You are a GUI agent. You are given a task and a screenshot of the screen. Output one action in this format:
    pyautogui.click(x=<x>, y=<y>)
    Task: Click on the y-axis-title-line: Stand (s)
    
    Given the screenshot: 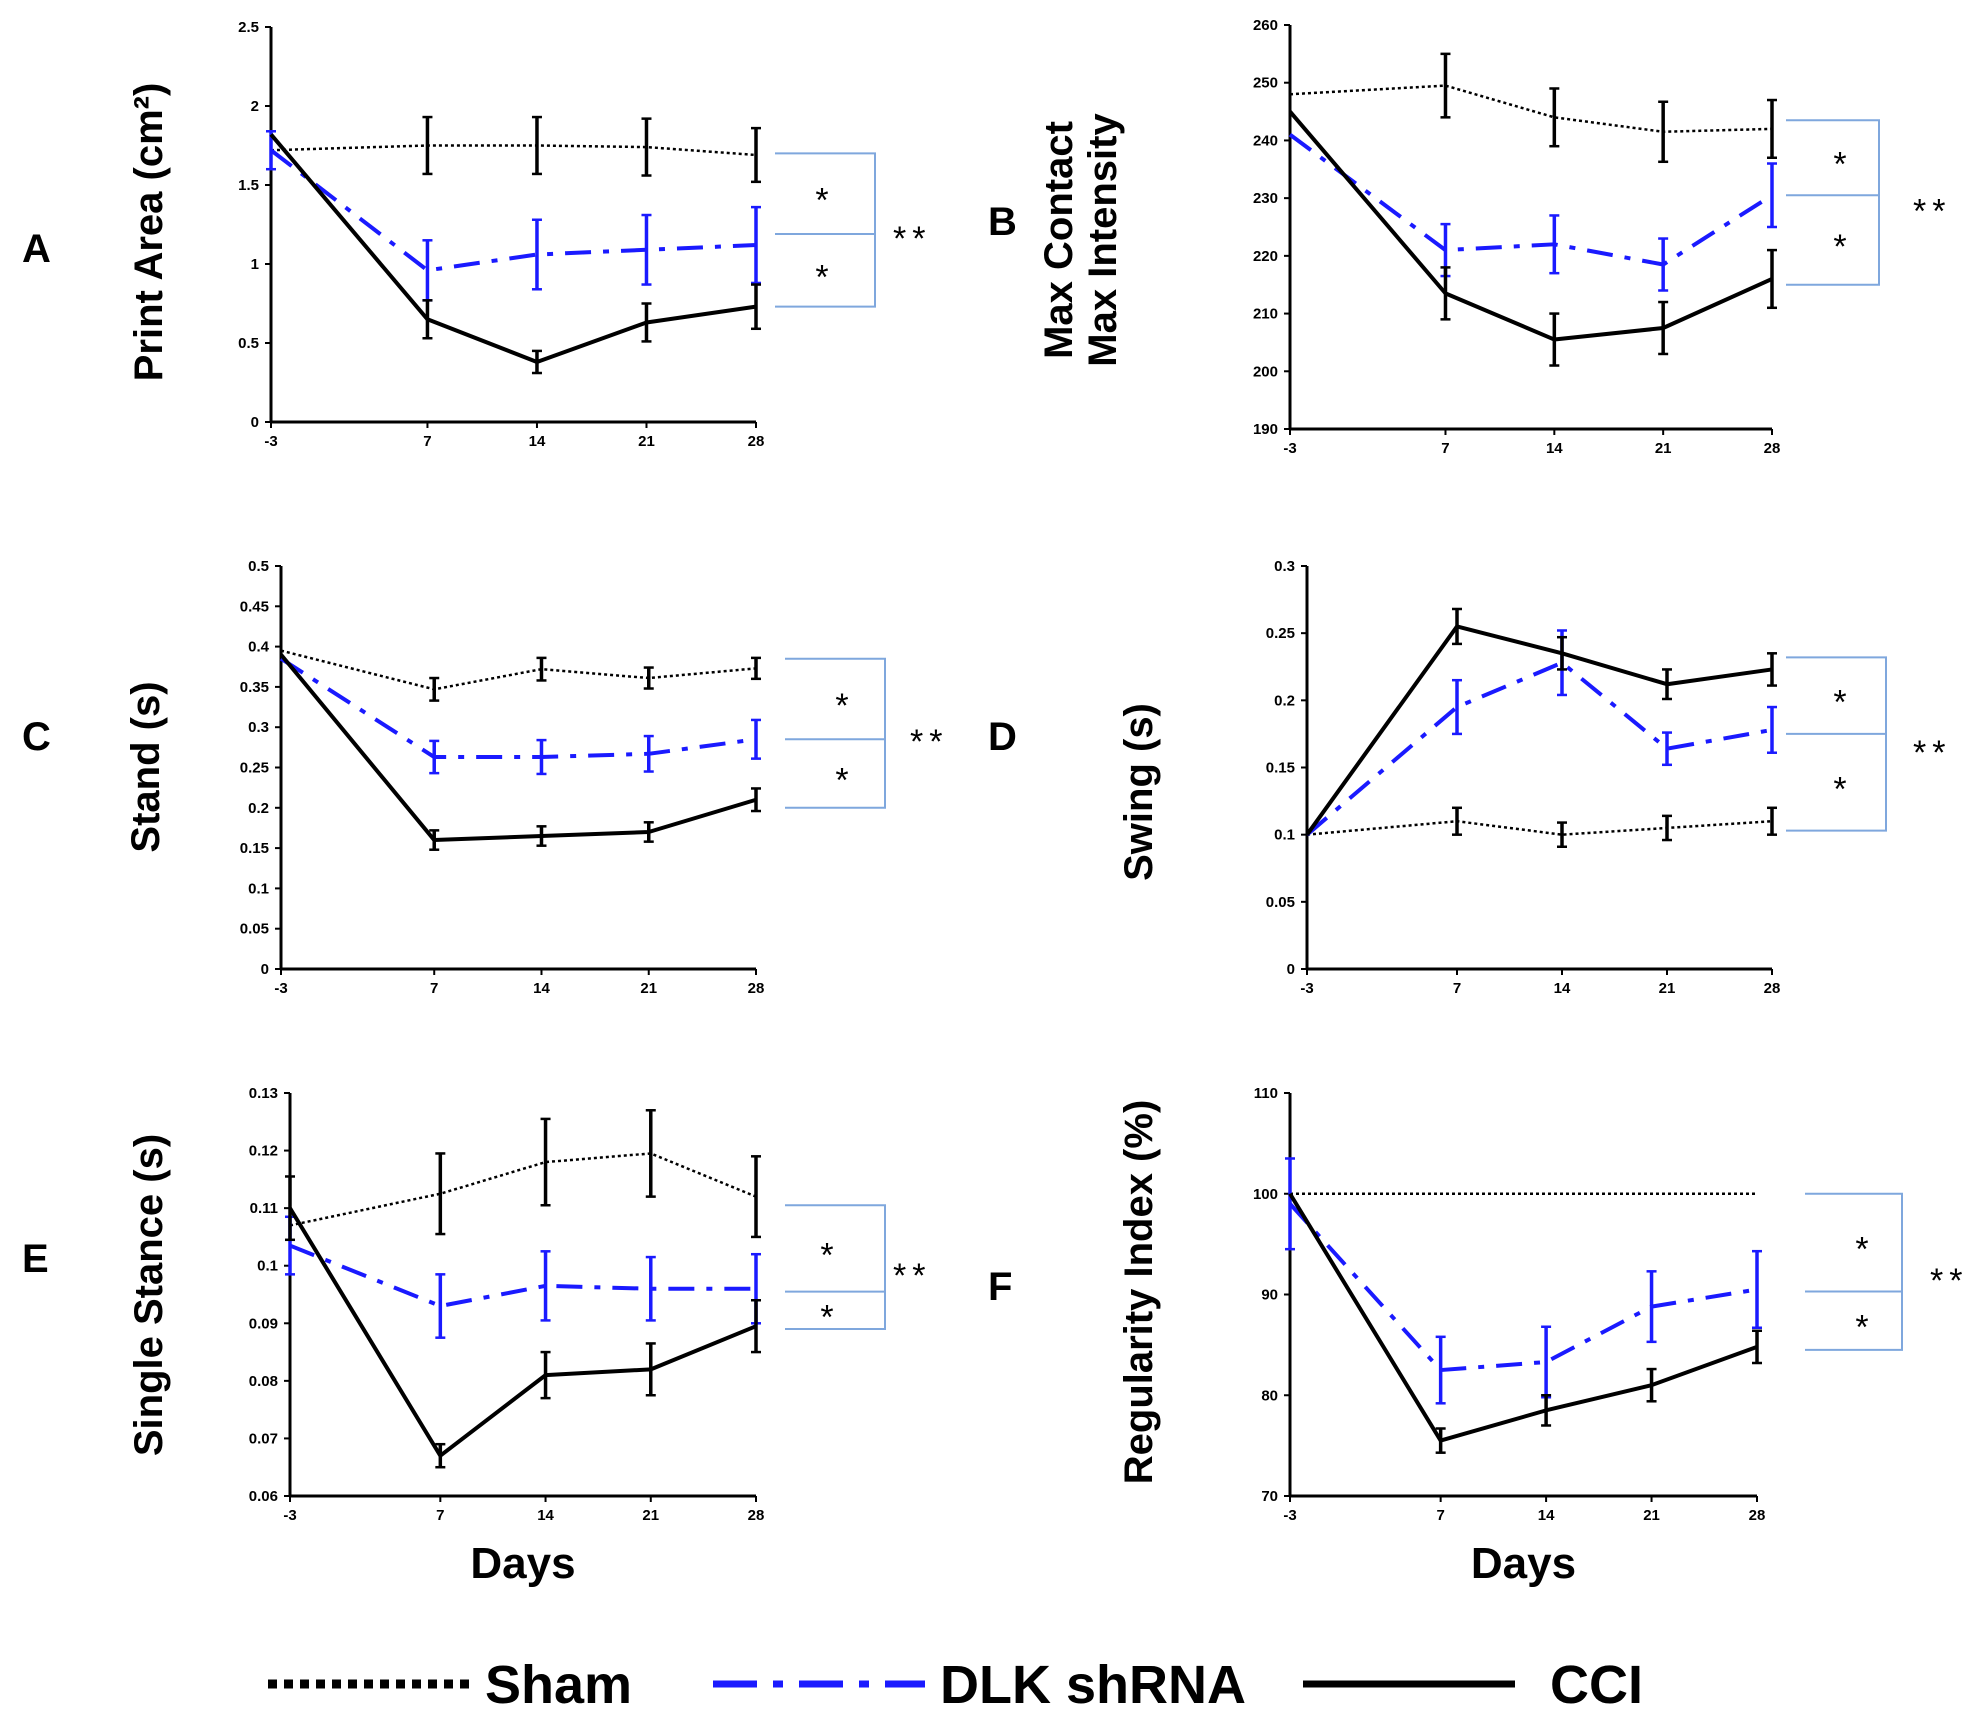 What is the action you would take?
    pyautogui.click(x=146, y=766)
    